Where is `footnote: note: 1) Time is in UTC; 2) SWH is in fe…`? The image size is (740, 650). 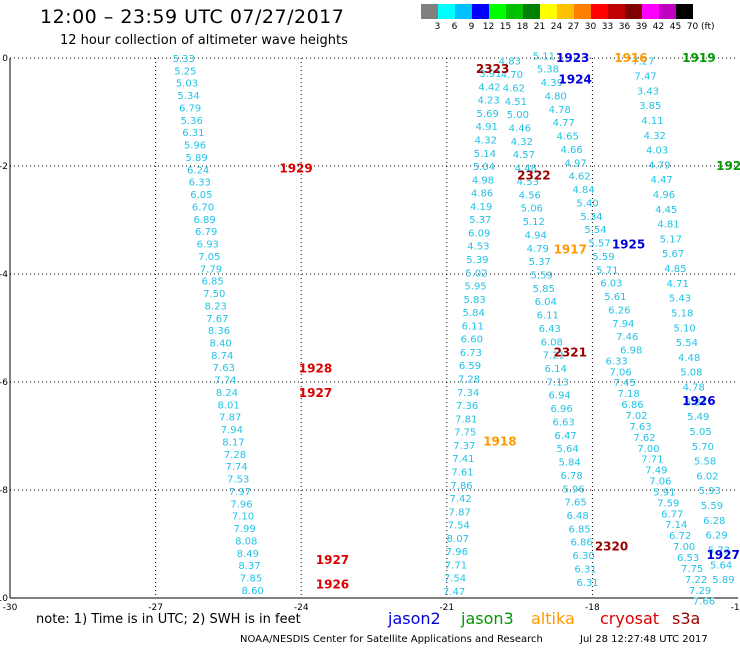
footnote: note: 1) Time is in UTC; 2) SWH is in fe… is located at coordinates (168, 619).